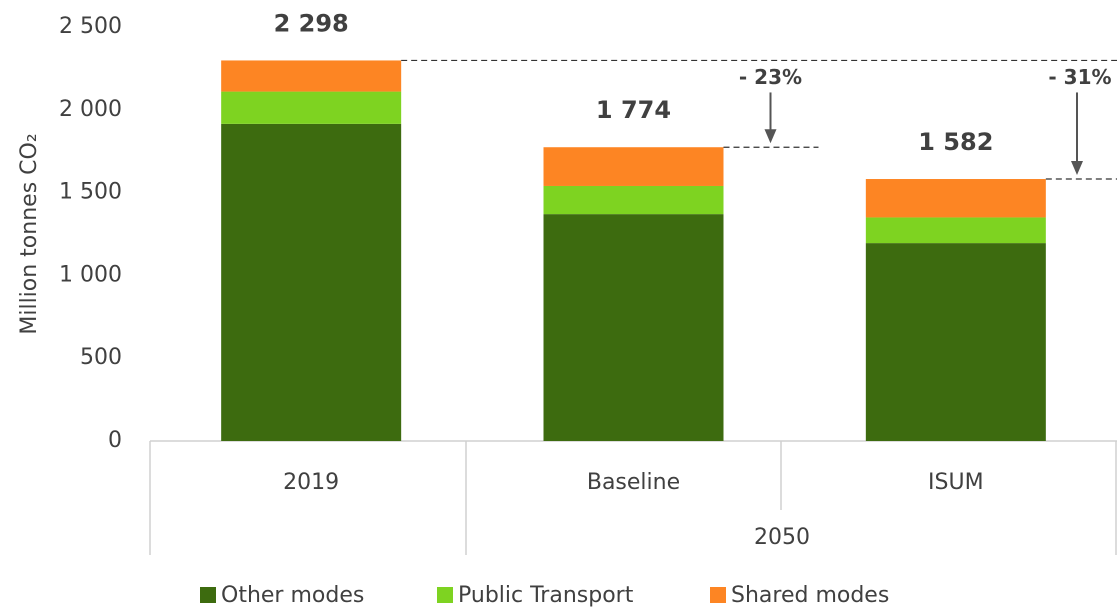 This screenshot has height=609, width=1117. What do you see at coordinates (90, 109) in the screenshot?
I see `y-tick-label: 2 000` at bounding box center [90, 109].